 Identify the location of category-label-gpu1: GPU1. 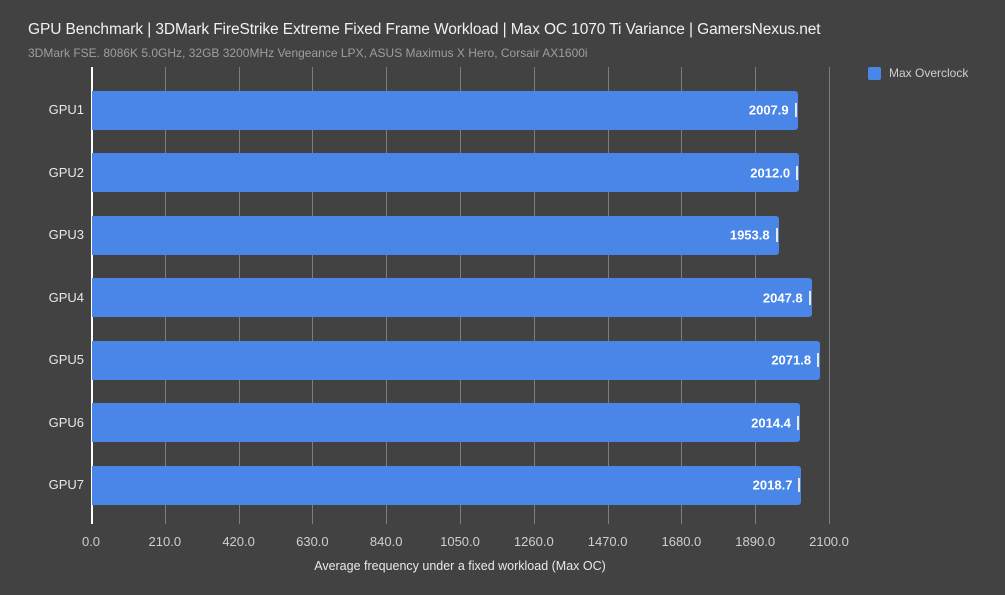
(66, 109).